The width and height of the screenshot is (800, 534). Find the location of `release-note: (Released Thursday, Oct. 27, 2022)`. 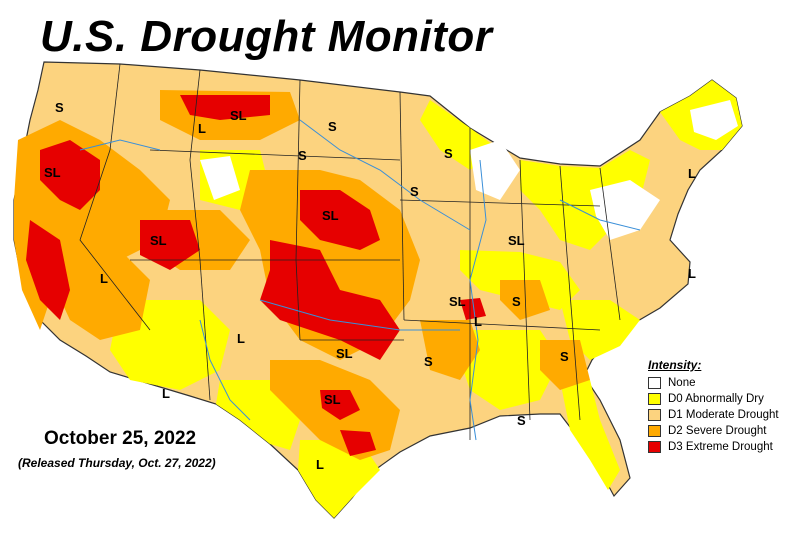

release-note: (Released Thursday, Oct. 27, 2022) is located at coordinates (117, 463).